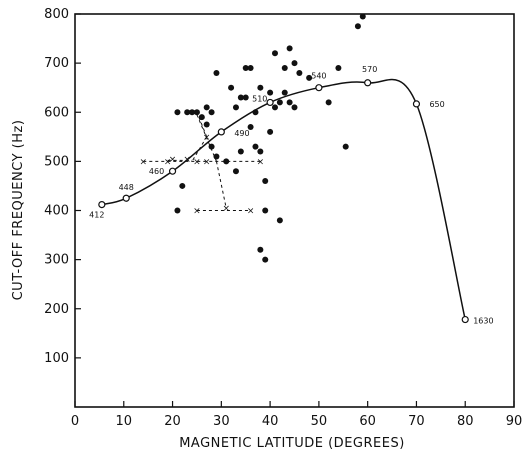 The height and width of the screenshot is (456, 529). I want to click on x-tick-label: 20, so click(172, 421).